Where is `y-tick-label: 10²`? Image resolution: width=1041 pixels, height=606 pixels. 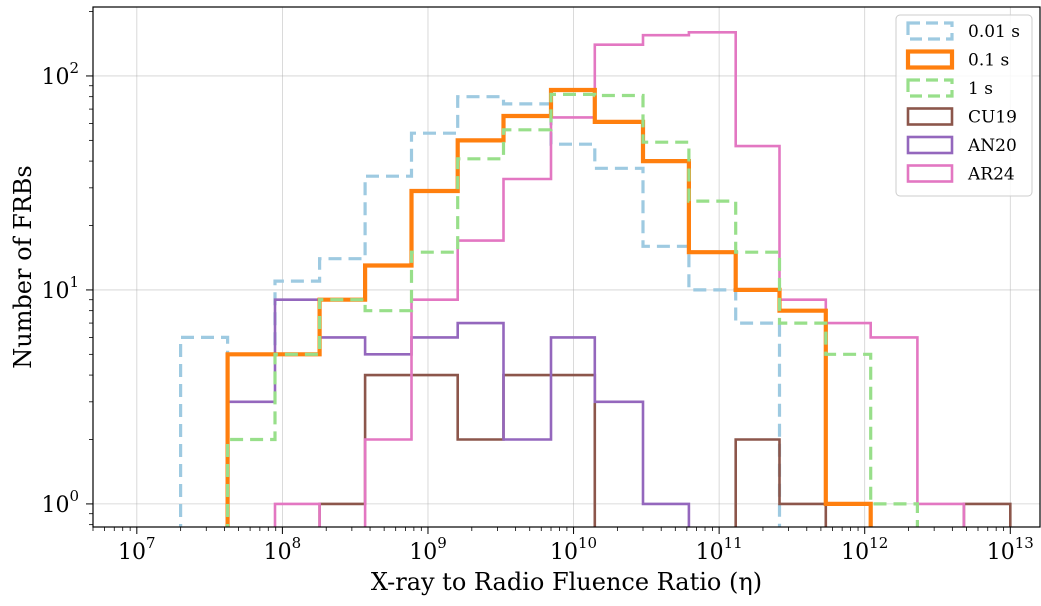
y-tick-label: 10² is located at coordinates (60, 74).